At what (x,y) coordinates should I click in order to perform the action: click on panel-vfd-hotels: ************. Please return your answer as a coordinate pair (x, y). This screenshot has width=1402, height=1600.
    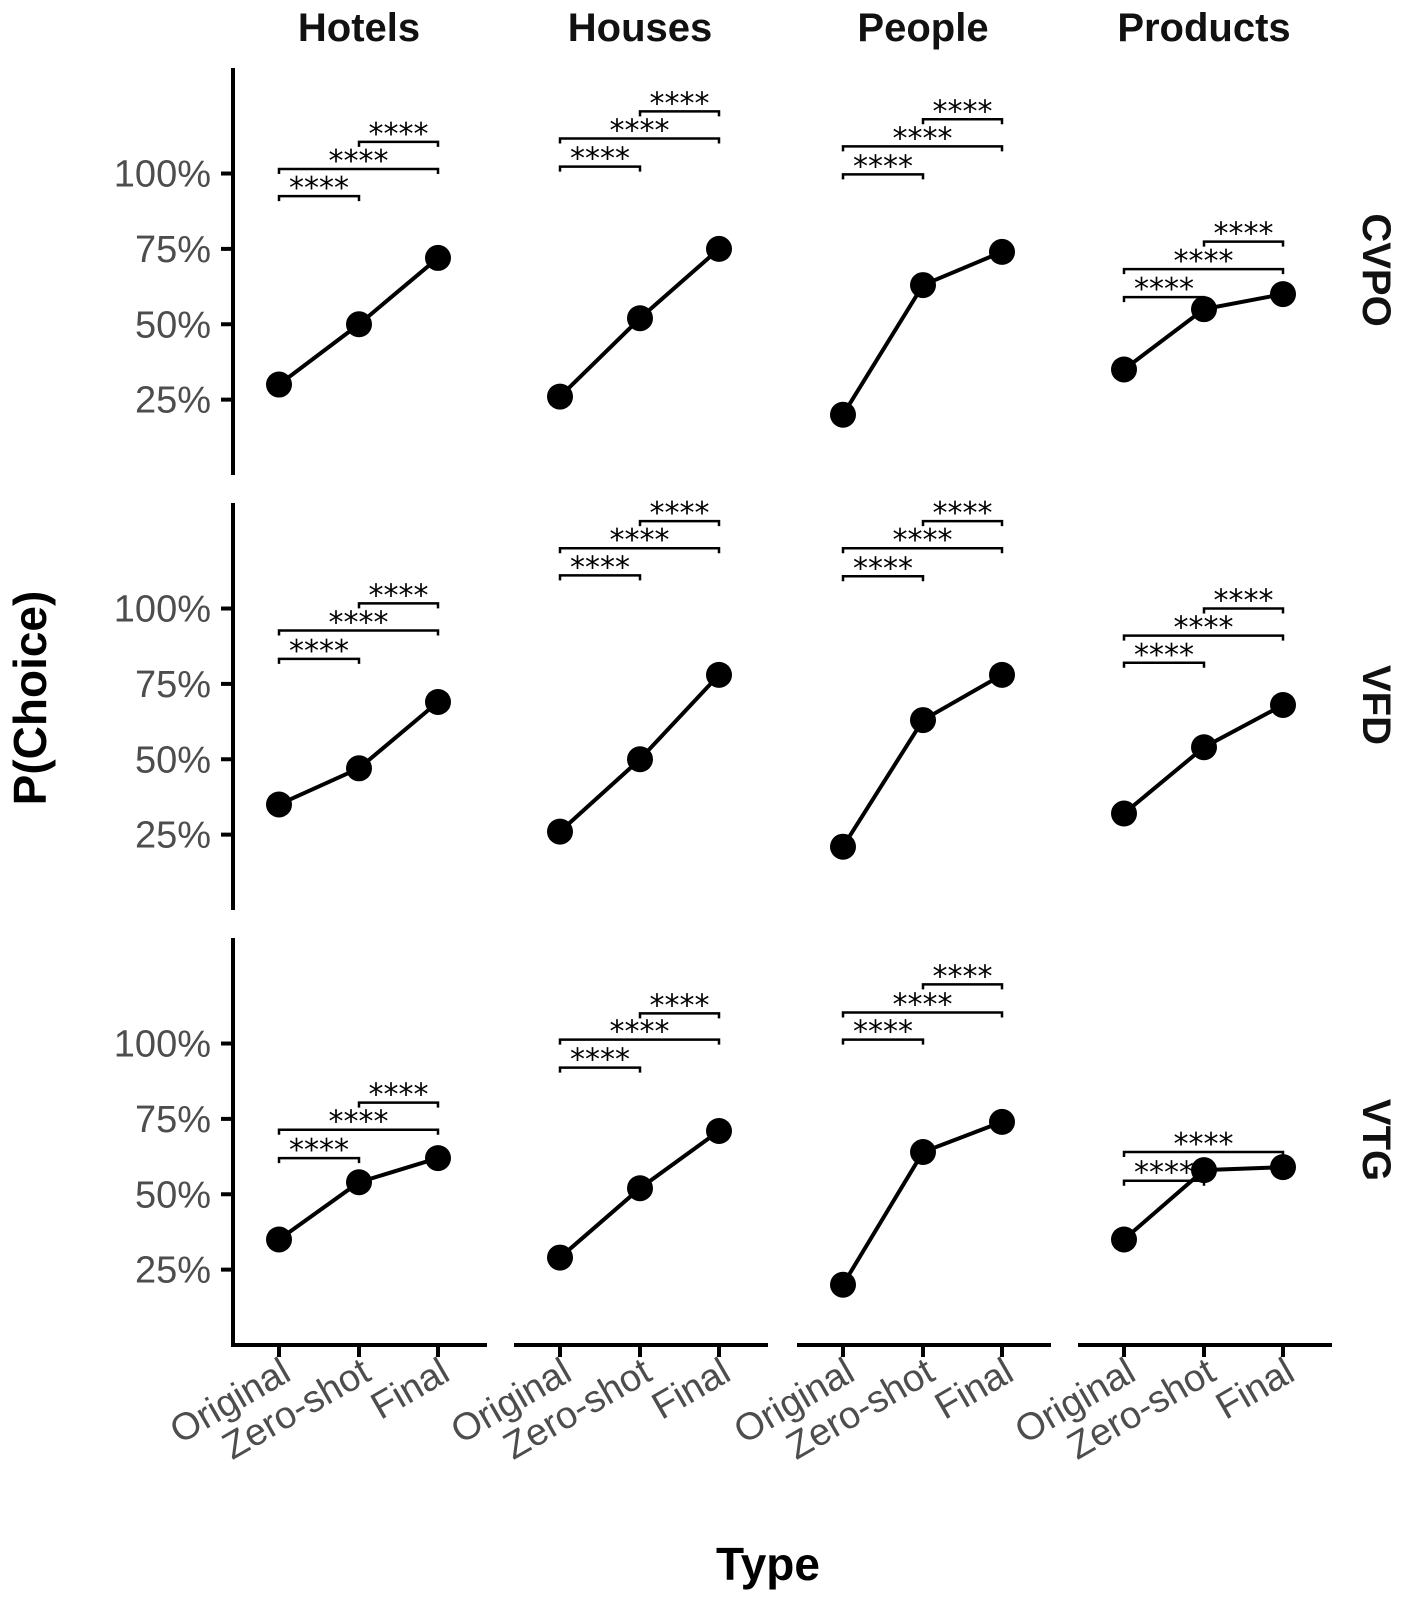
    Looking at the image, I should click on (358, 698).